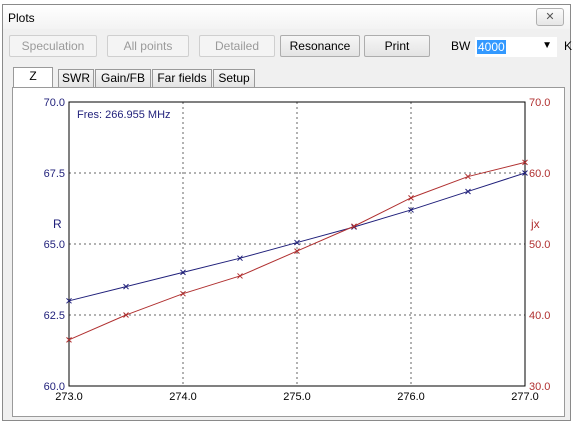 Image resolution: width=573 pixels, height=423 pixels. Describe the element at coordinates (33, 77) in the screenshot. I see `tab-z: Z` at that location.